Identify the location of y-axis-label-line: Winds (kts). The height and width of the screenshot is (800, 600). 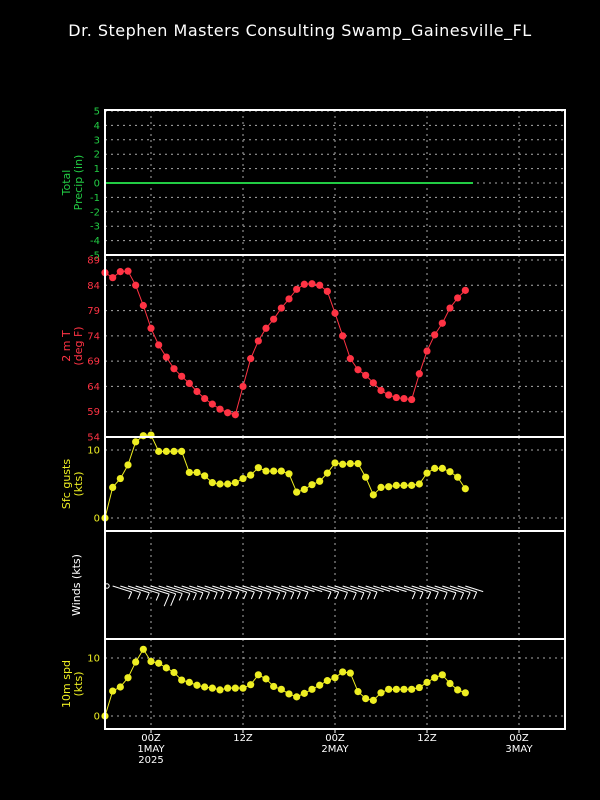
(76, 585).